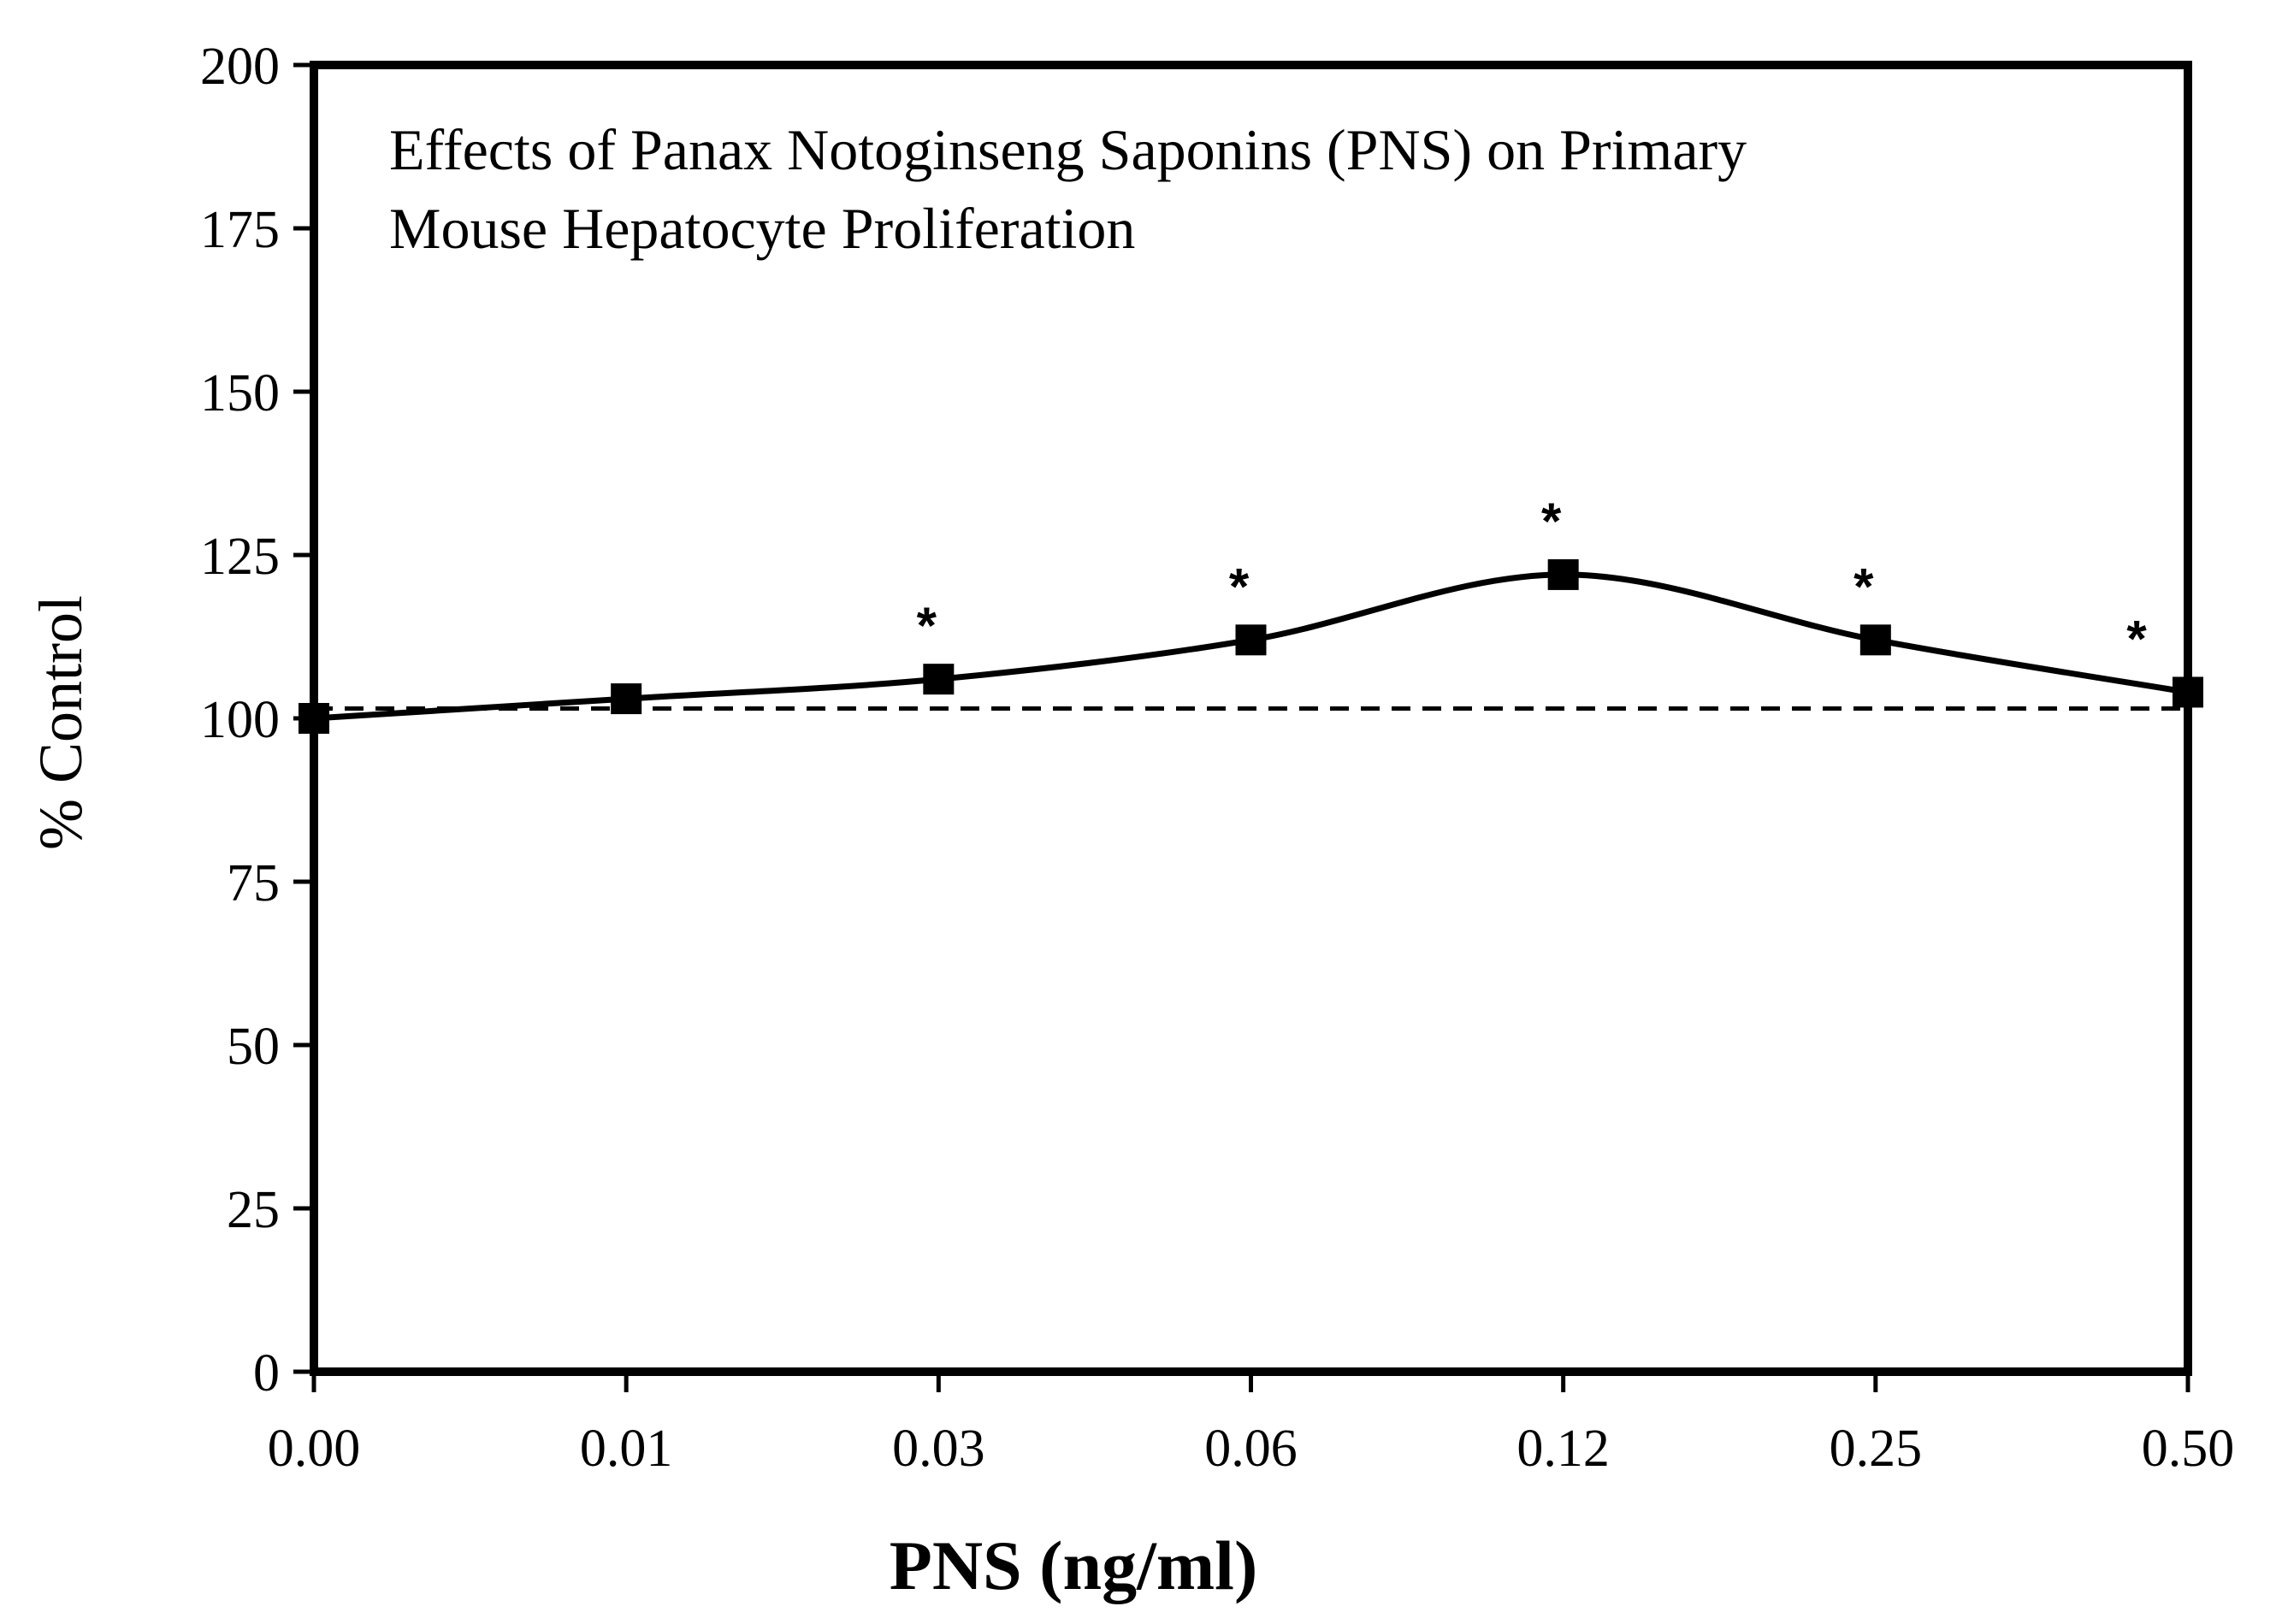 This screenshot has width=2282, height=1624. I want to click on x-tick-label: 0.00, so click(315, 1449).